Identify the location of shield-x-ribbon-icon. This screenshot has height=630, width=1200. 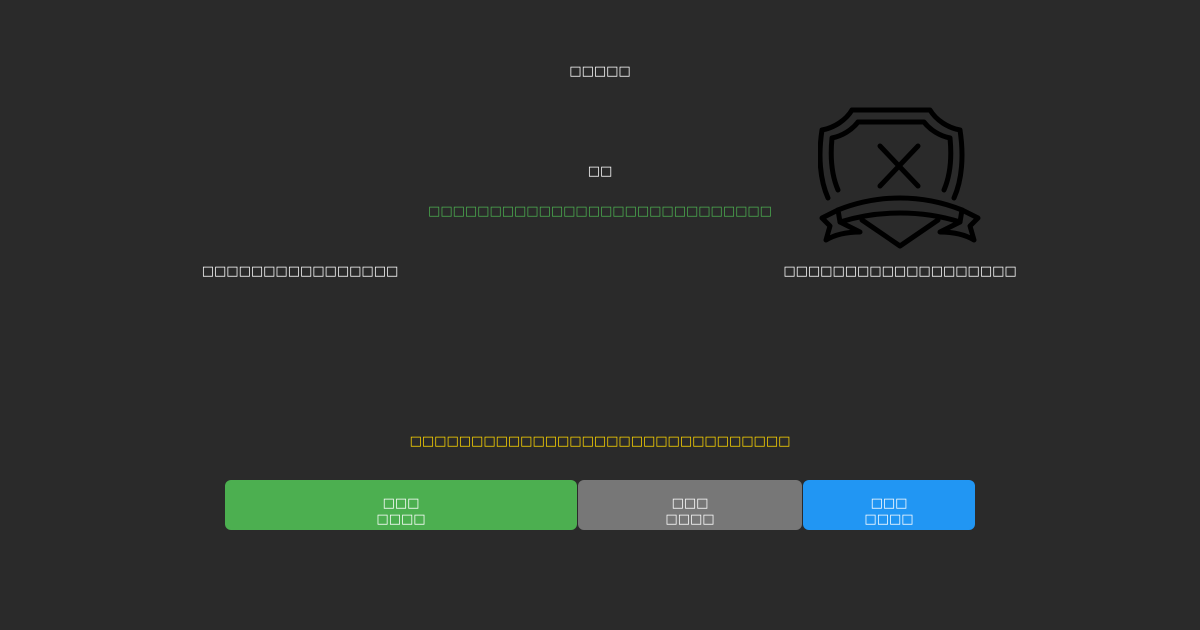
(899, 178).